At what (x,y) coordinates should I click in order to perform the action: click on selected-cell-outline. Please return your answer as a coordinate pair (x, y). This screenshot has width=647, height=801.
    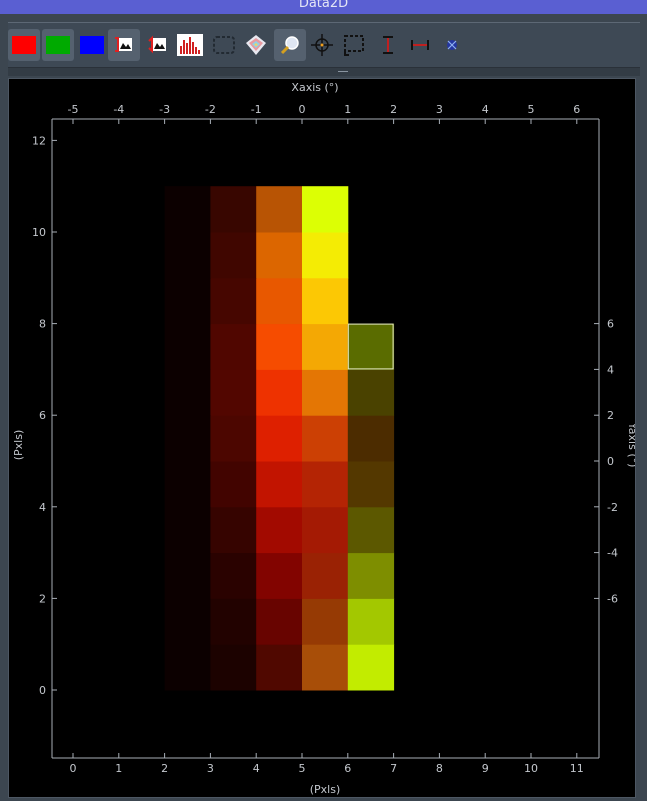
    Looking at the image, I should click on (370, 346).